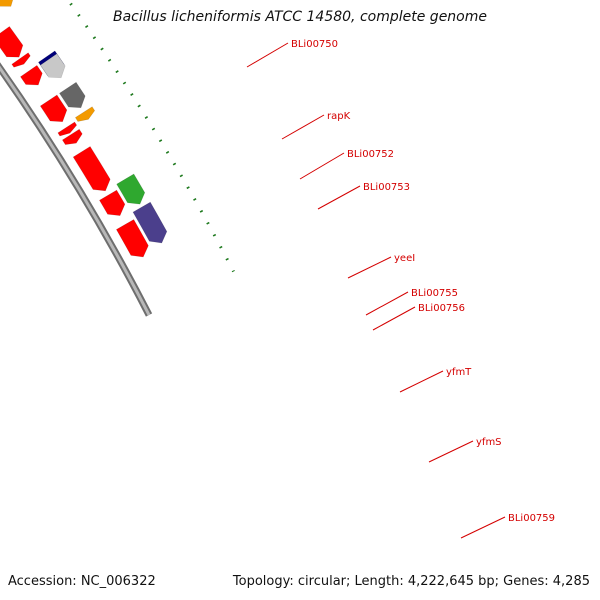  What do you see at coordinates (404, 258) in the screenshot?
I see `gene-label: yeeI` at bounding box center [404, 258].